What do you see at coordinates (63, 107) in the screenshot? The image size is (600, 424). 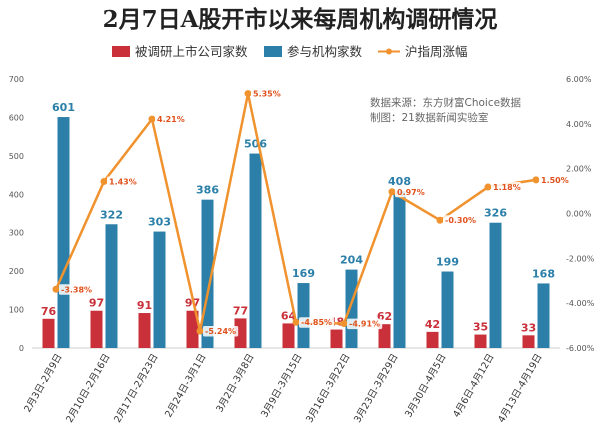 I see `data-label-institutions: 601` at bounding box center [63, 107].